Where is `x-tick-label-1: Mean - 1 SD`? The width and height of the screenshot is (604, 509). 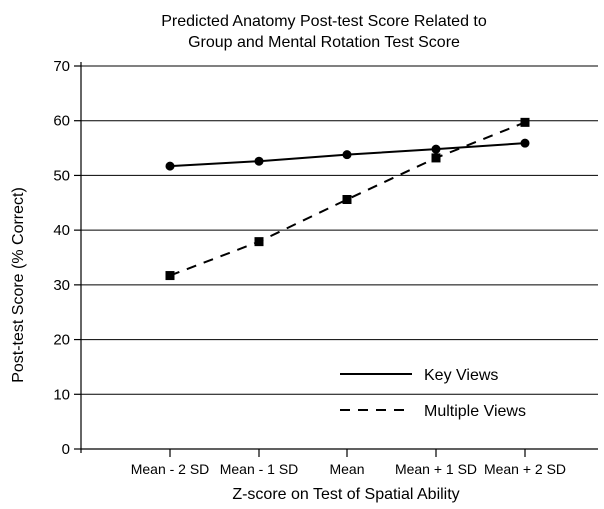 x-tick-label-1: Mean - 1 SD is located at coordinates (259, 469).